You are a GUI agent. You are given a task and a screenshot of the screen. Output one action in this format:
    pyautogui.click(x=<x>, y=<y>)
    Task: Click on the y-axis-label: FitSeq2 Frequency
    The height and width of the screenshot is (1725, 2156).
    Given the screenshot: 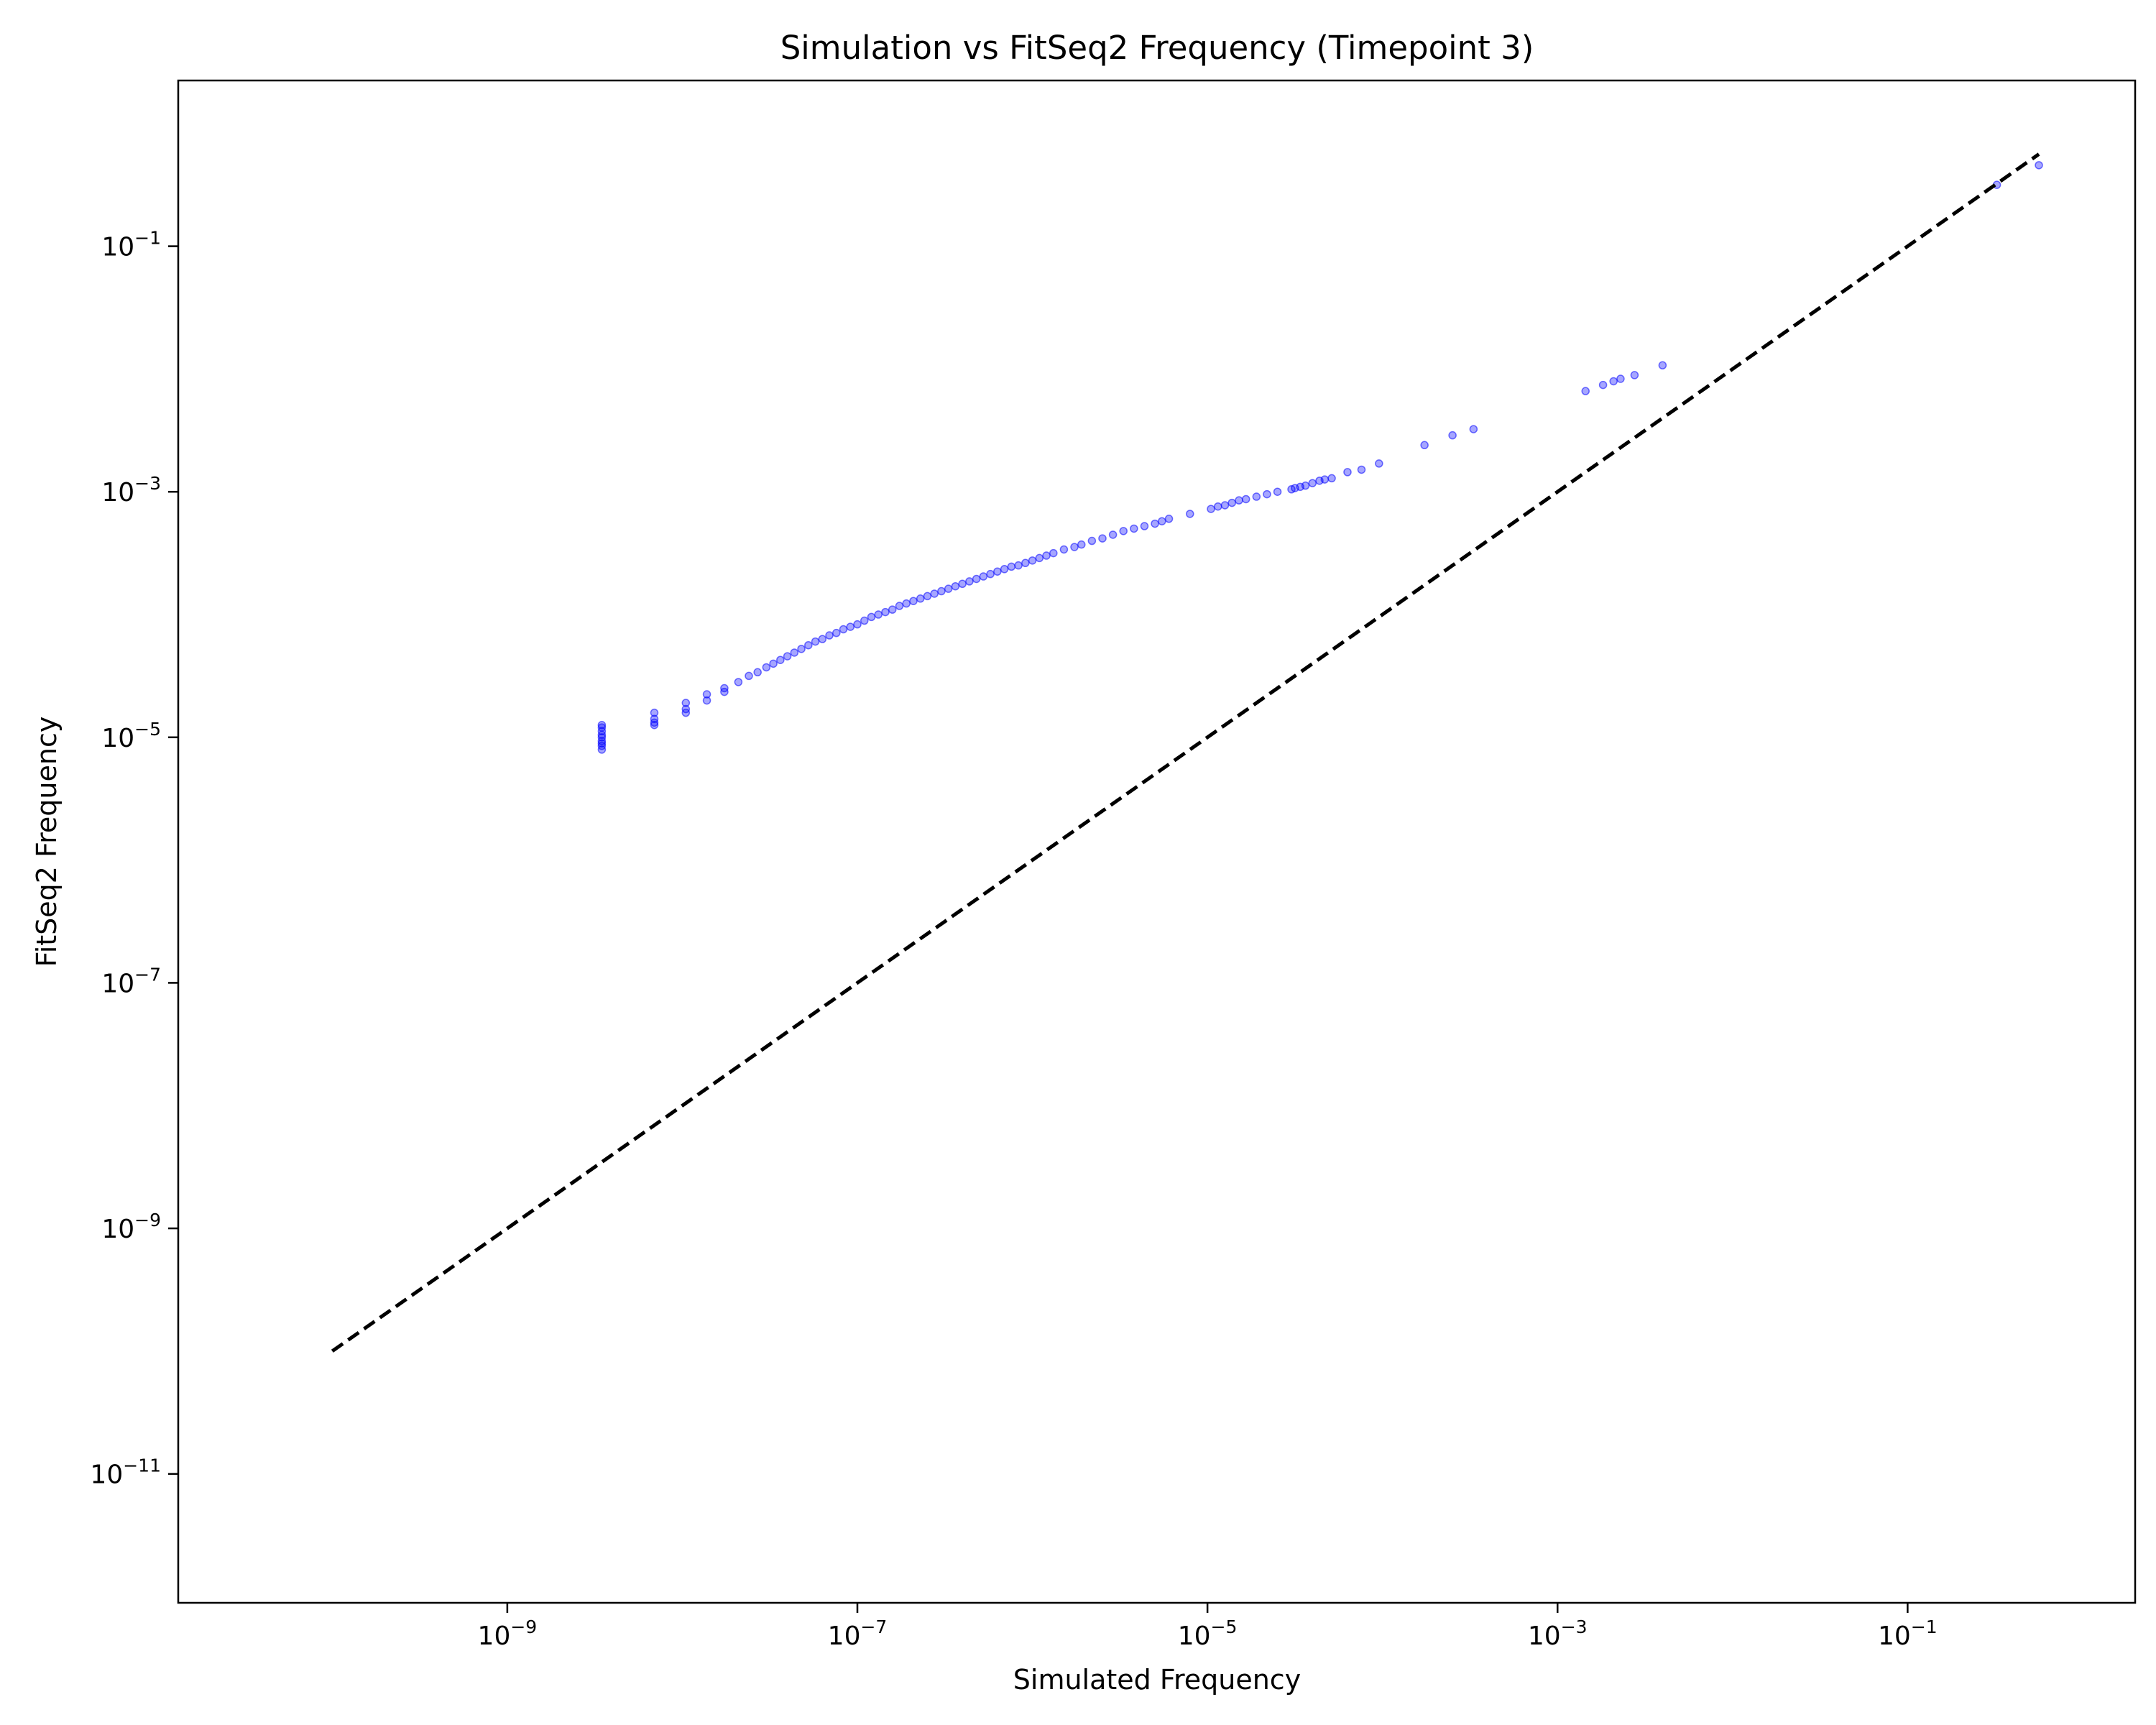 What is the action you would take?
    pyautogui.click(x=47, y=842)
    